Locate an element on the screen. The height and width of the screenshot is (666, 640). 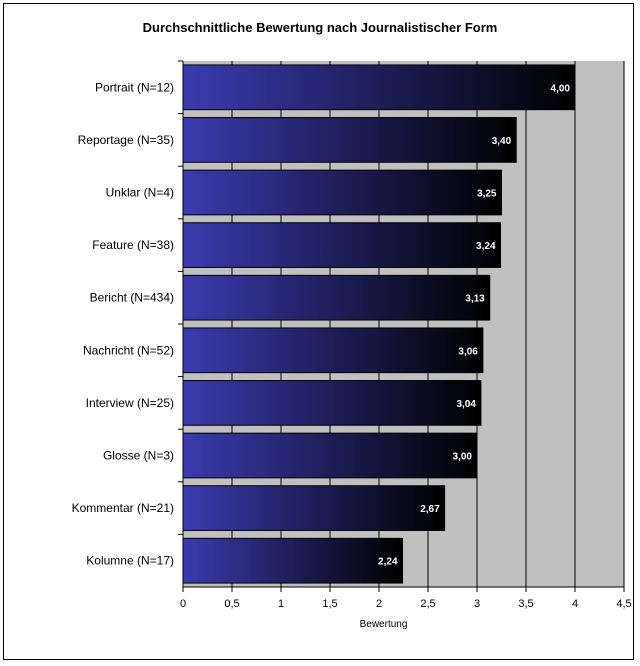
category-label: Kommentar (N=21) is located at coordinates (123, 508).